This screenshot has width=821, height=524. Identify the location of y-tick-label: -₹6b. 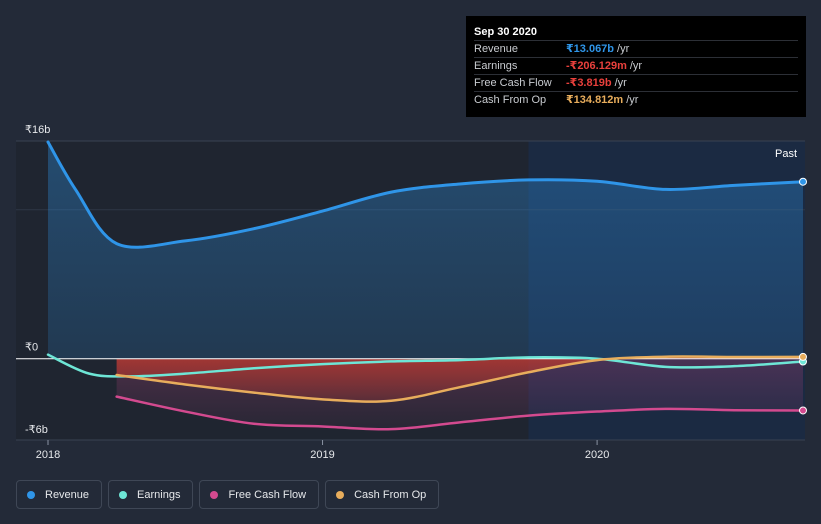
(36, 430).